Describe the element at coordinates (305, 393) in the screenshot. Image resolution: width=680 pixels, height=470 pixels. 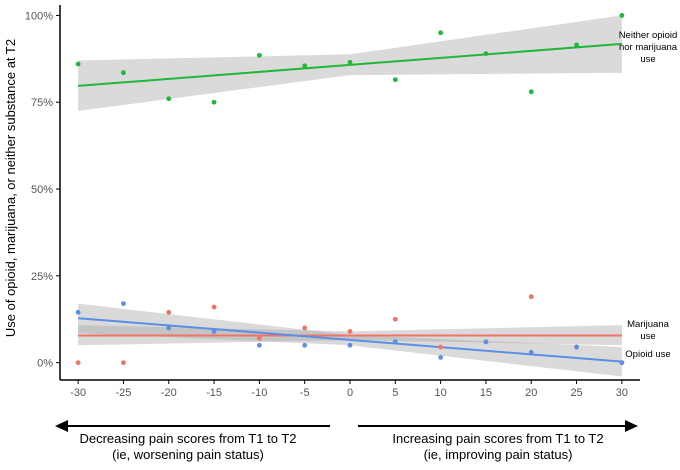
I see `x-tick-label: -5` at that location.